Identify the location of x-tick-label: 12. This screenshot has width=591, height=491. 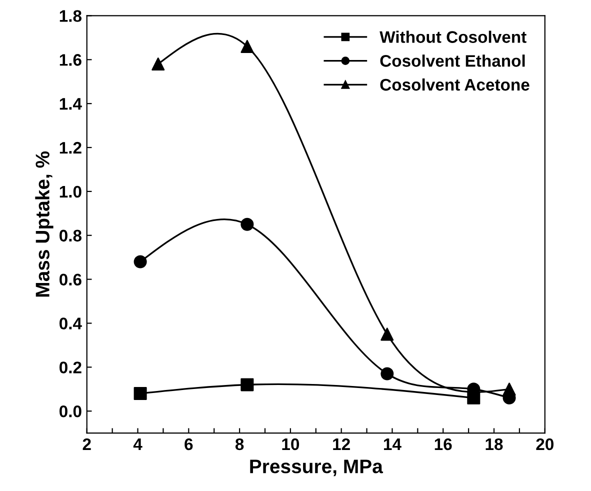
(341, 444).